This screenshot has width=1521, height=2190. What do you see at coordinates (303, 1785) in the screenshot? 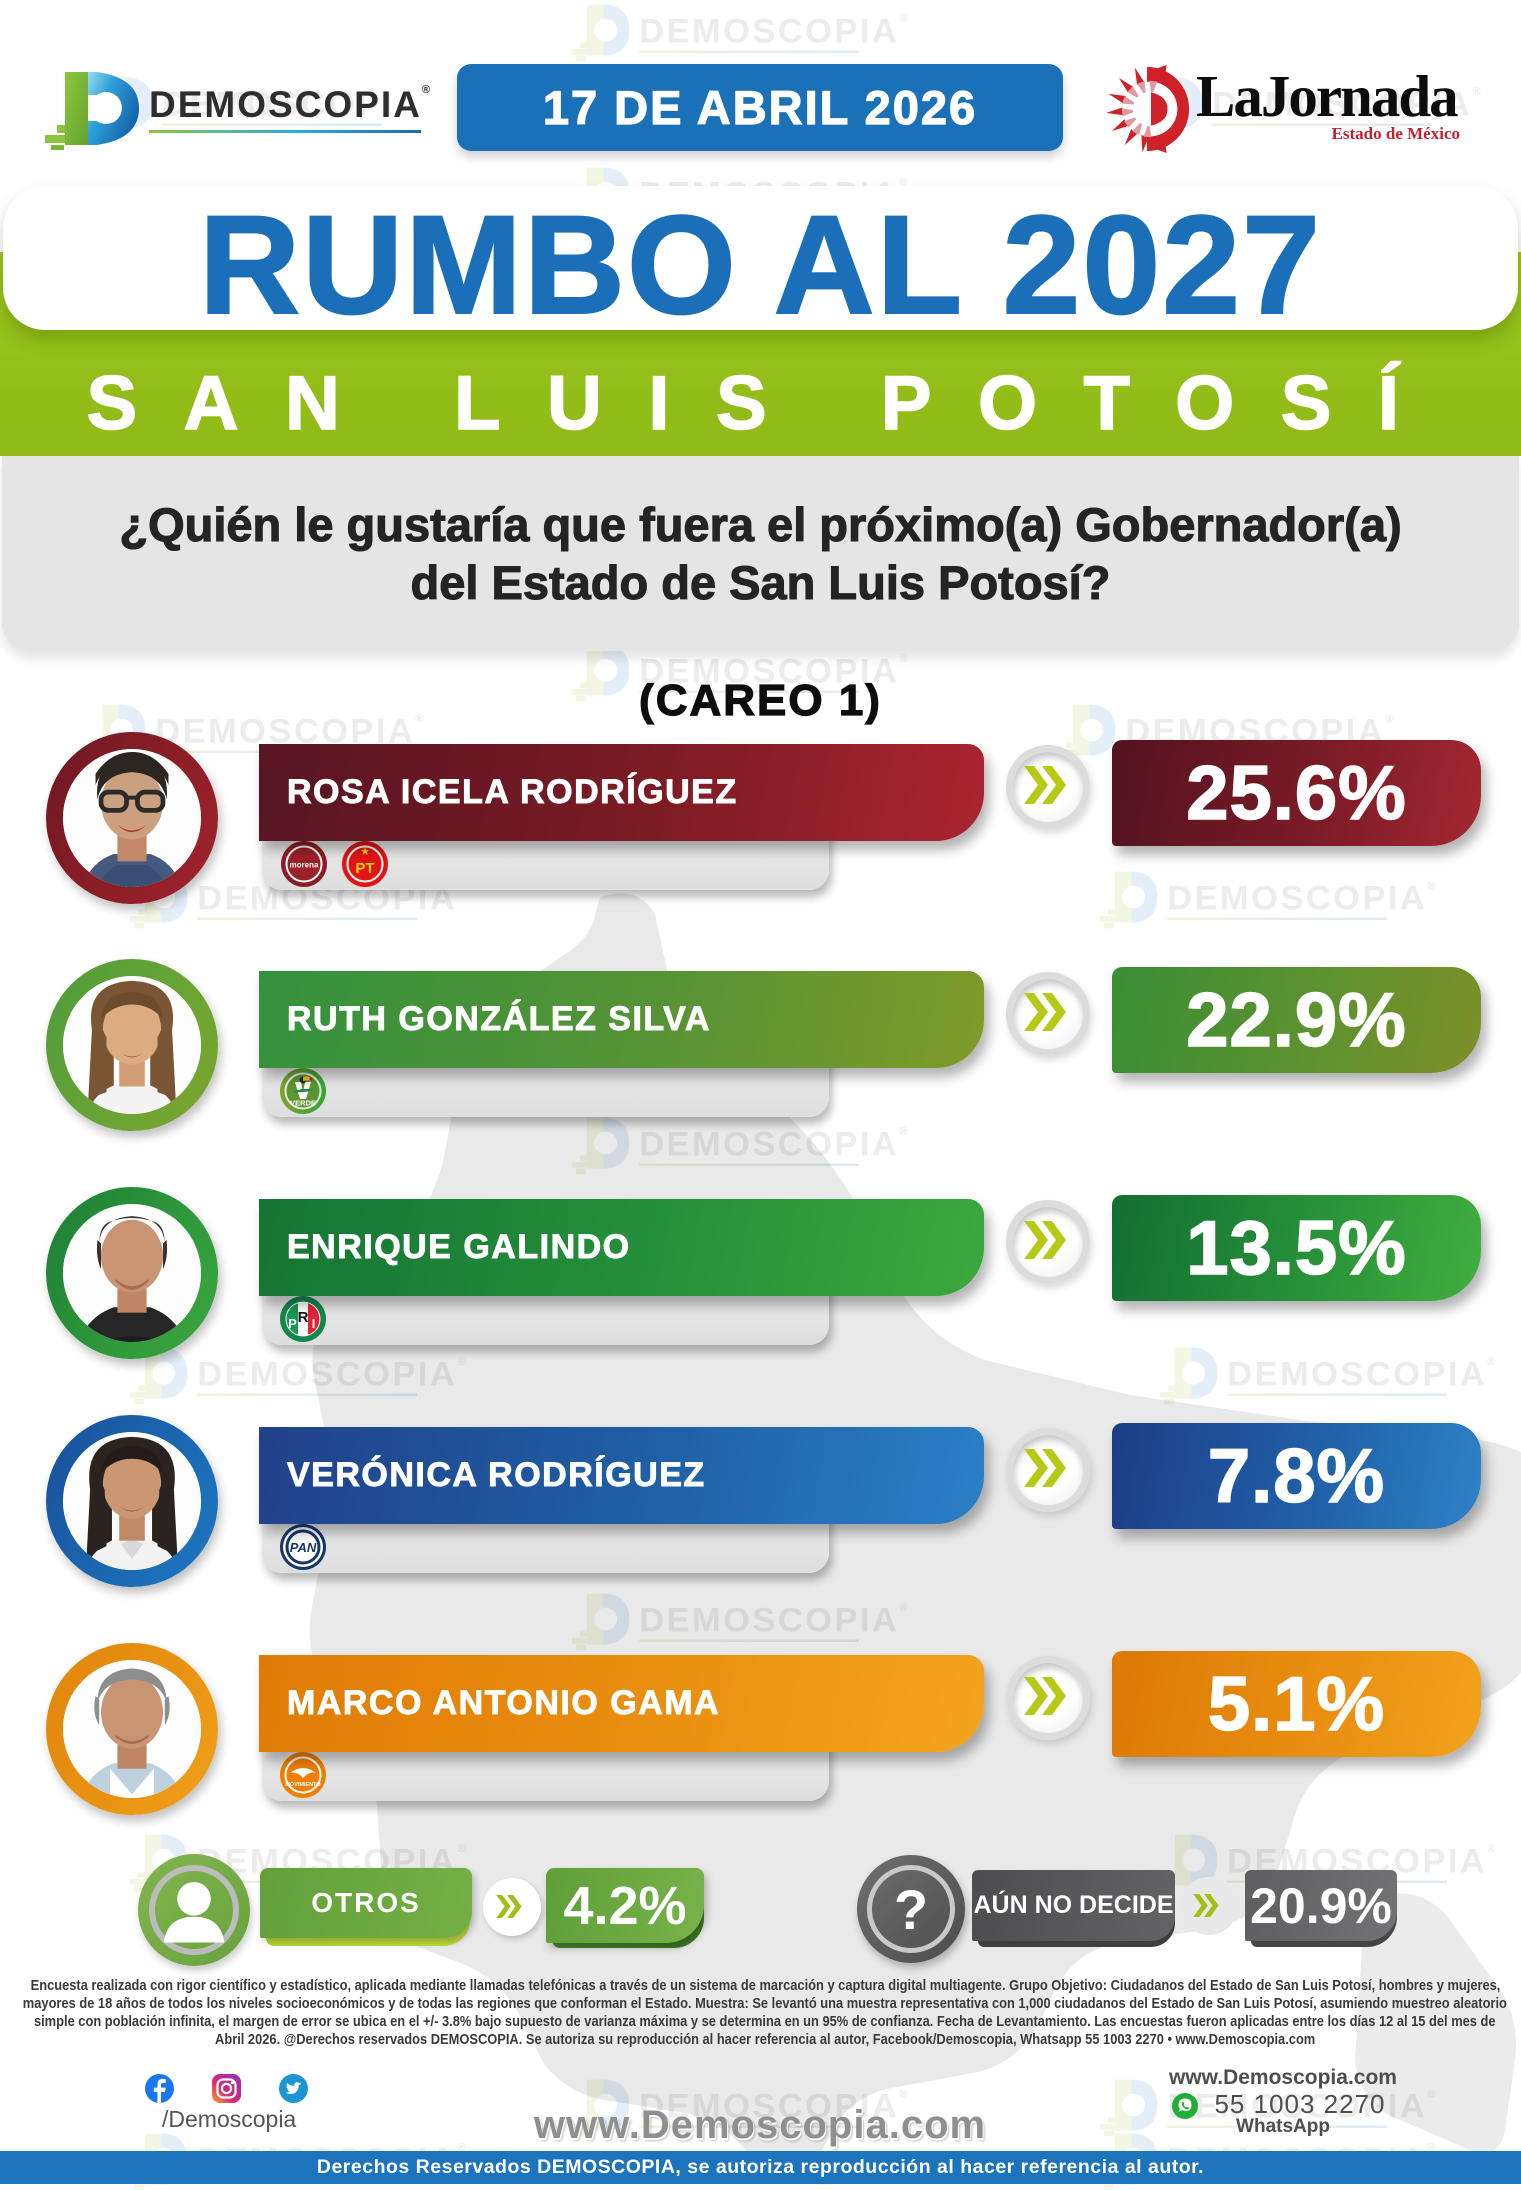
I see `svg-text: MOVIMIENTO` at bounding box center [303, 1785].